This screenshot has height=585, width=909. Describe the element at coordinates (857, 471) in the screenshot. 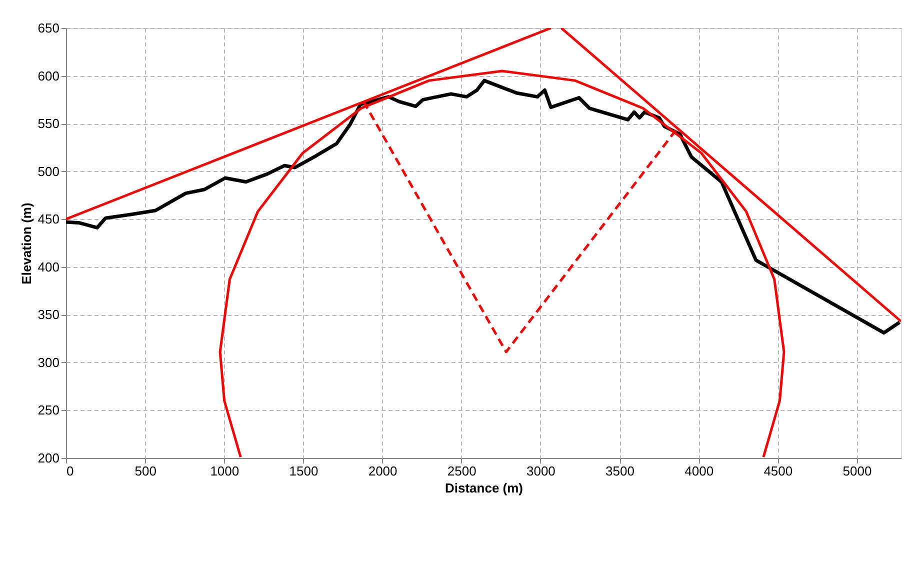

I see `x-tick-label: 5000` at that location.